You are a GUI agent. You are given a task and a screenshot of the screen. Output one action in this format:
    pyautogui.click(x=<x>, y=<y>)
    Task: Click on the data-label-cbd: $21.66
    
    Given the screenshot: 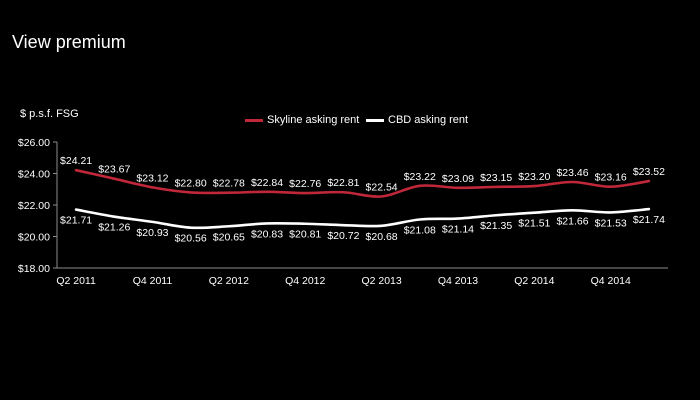 What is the action you would take?
    pyautogui.click(x=572, y=221)
    